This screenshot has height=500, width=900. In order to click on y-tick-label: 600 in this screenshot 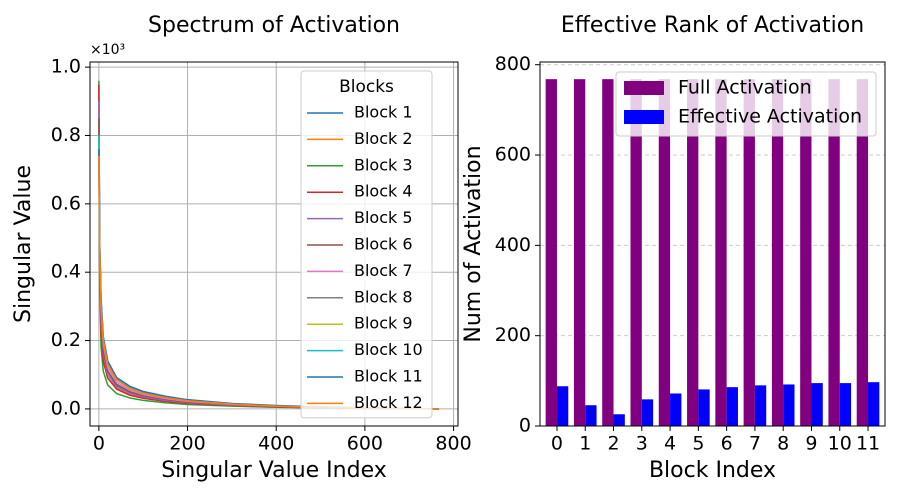, I will do `click(513, 155)`.